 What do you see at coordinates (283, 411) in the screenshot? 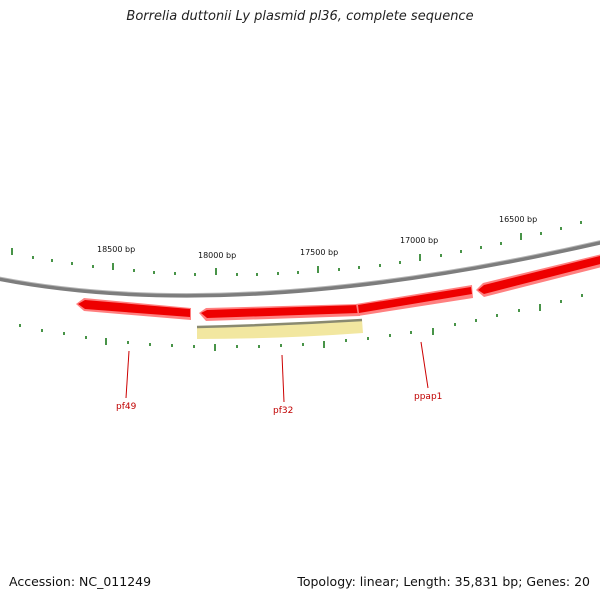
I see `gene-label-pf32: pf32` at bounding box center [283, 411].